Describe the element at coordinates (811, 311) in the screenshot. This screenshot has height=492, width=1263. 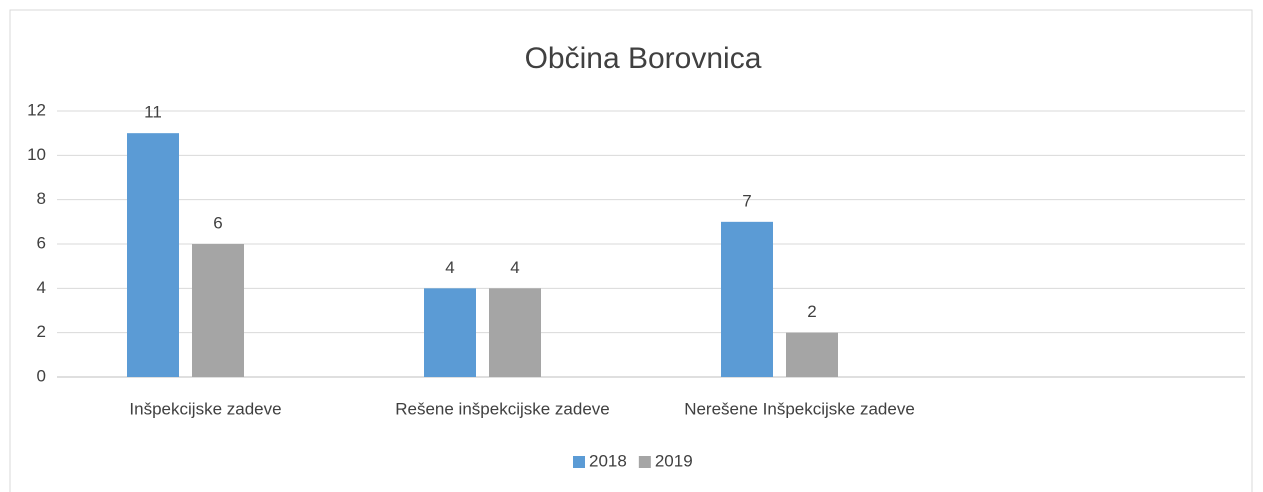
I see `data-label: 2` at that location.